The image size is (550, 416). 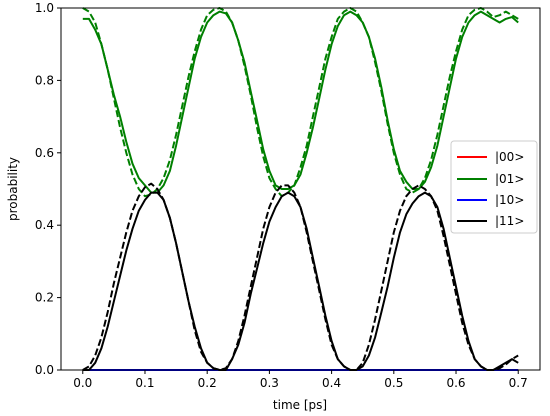 I want to click on legend-label-10: |10>, so click(x=509, y=200).